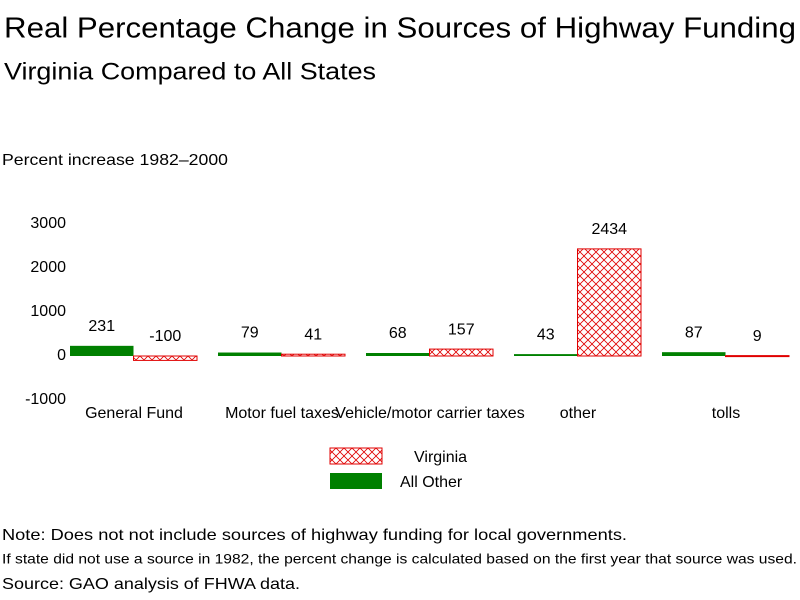 The image size is (800, 600). Describe the element at coordinates (190, 71) in the screenshot. I see `chart-subtitle: Virginia Compared to All States` at that location.